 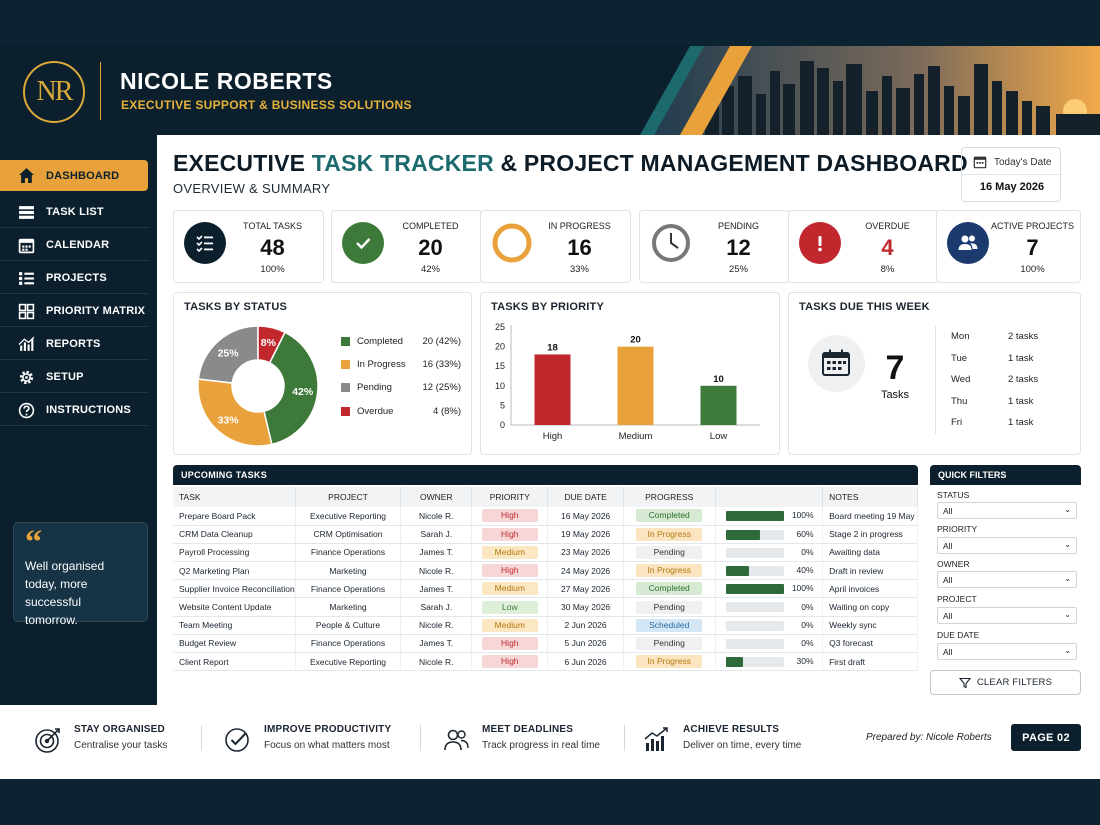 I want to click on kpi-value: 48, so click(x=272, y=247).